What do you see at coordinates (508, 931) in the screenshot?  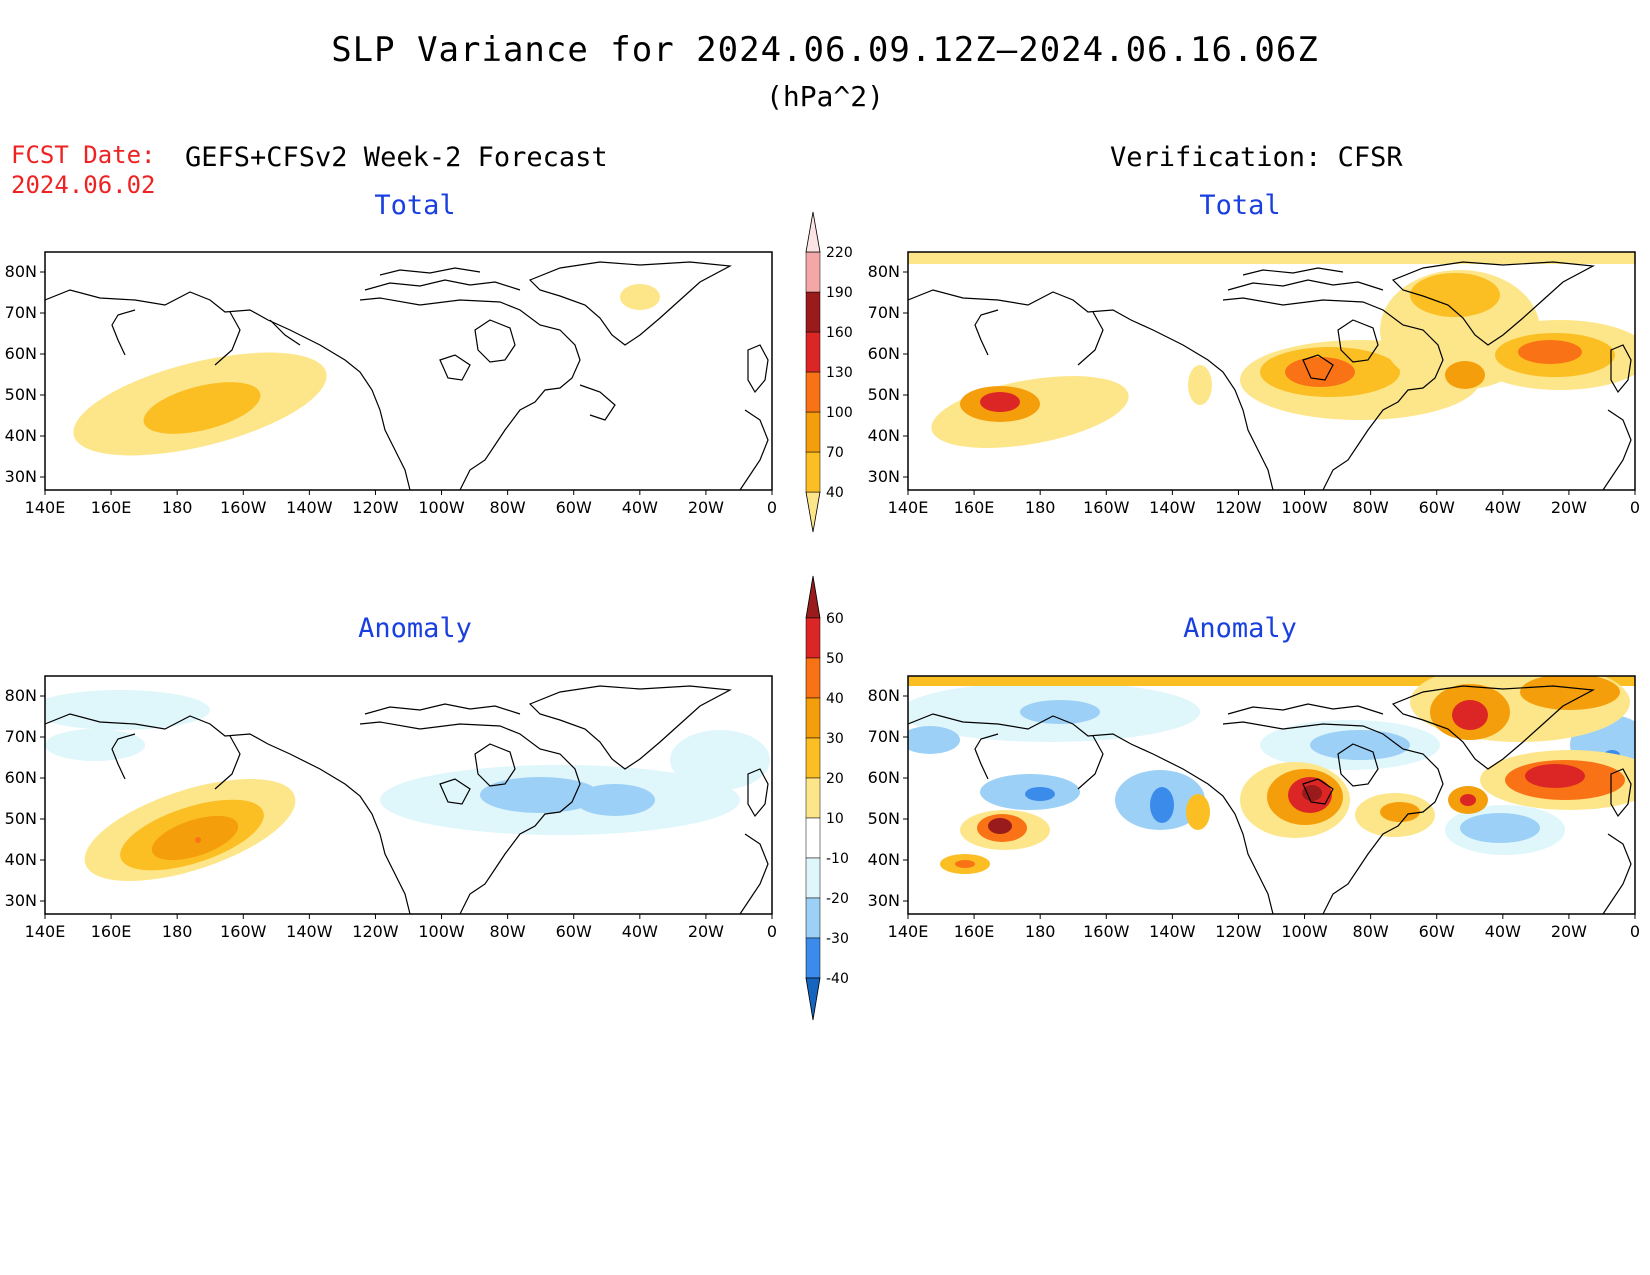 I see `forecast-anomaly-lon-label: 80W` at bounding box center [508, 931].